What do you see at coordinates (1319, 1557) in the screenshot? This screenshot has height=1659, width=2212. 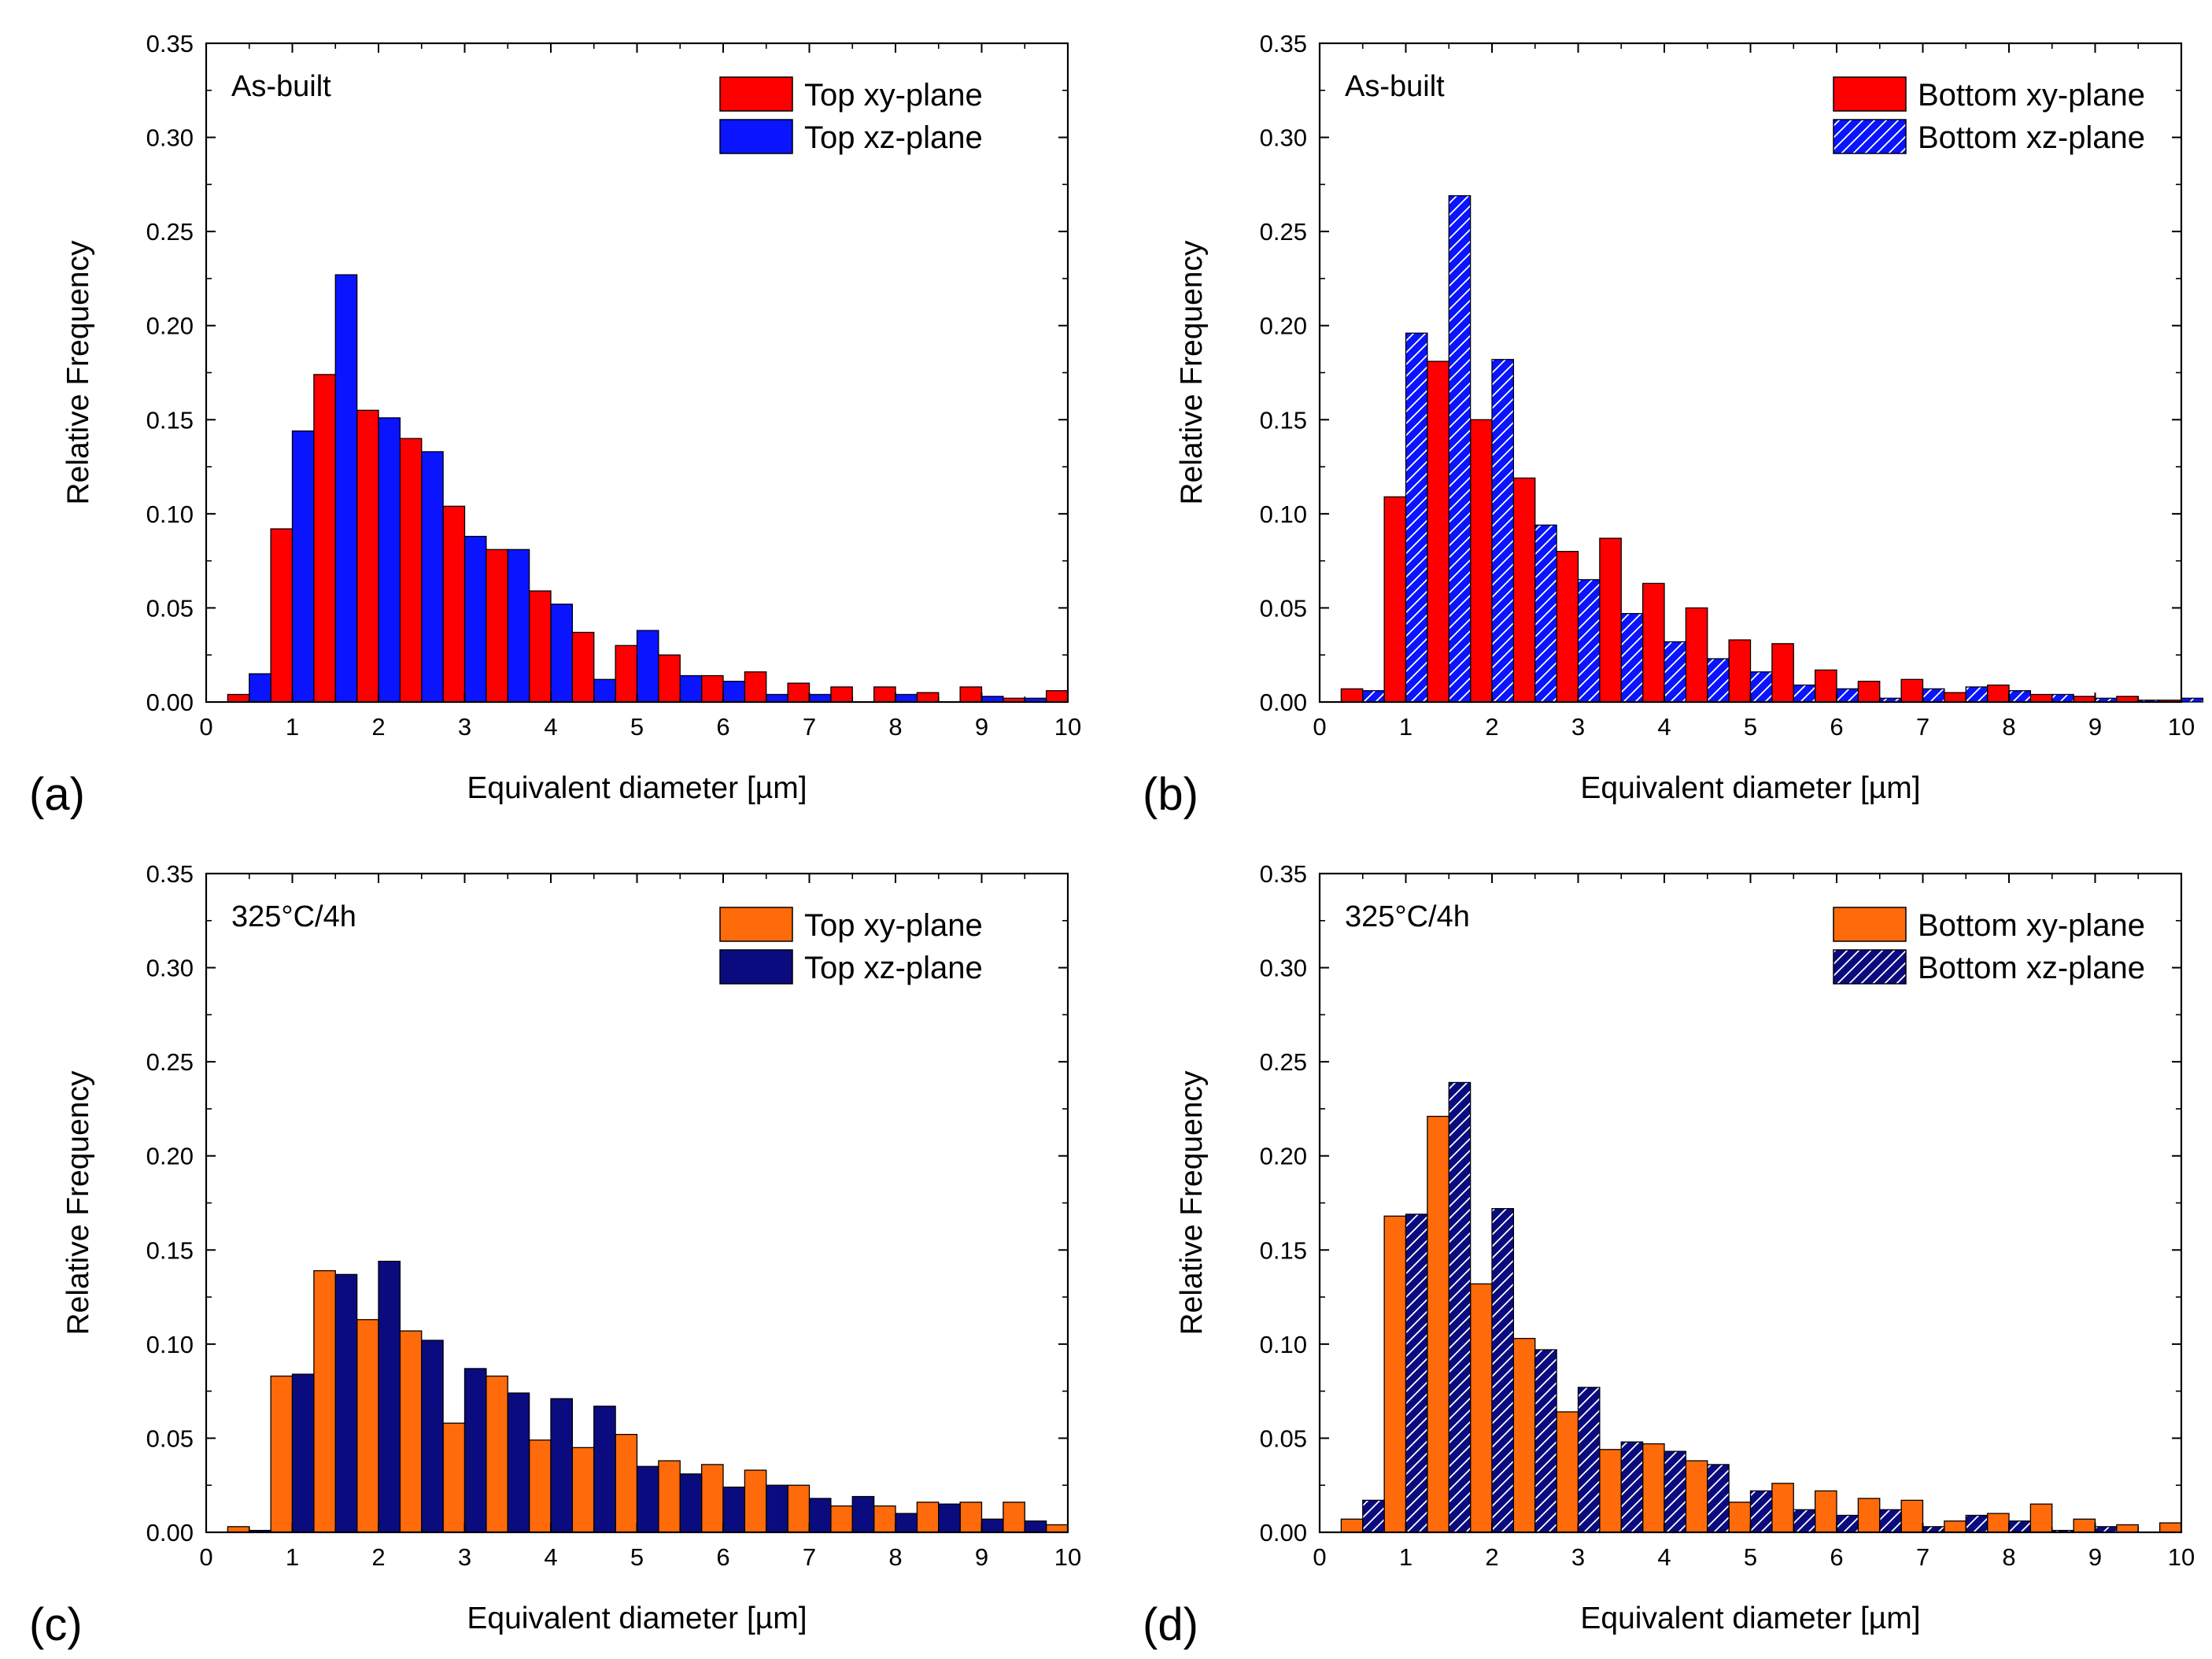 I see `x-tick-label: 0` at bounding box center [1319, 1557].